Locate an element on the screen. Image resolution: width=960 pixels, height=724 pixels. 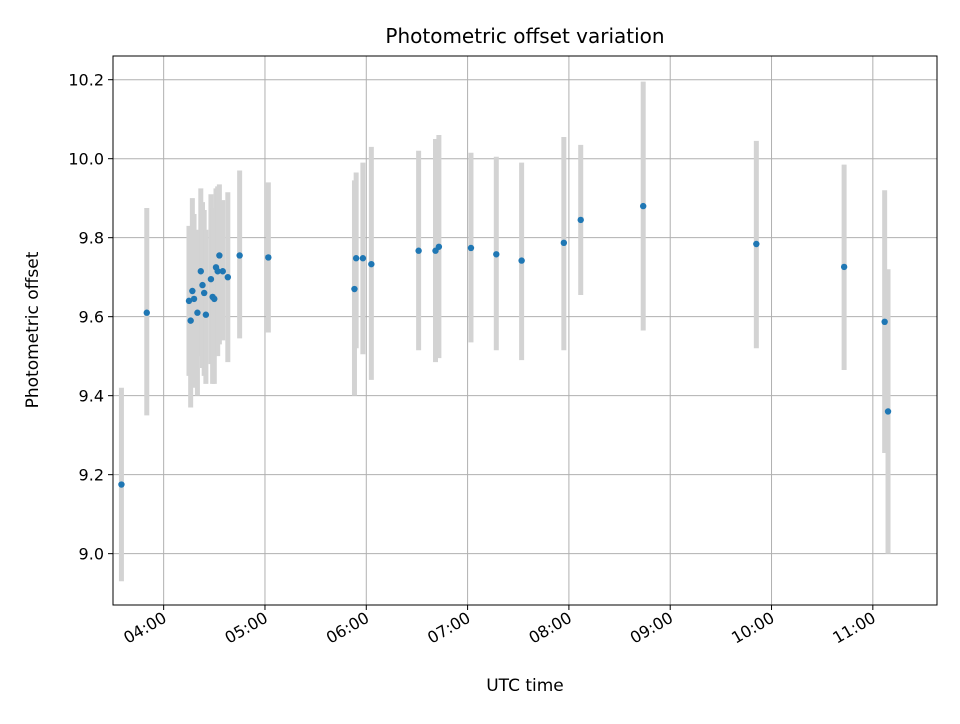
x-axis-label: UTC time is located at coordinates (525, 686).